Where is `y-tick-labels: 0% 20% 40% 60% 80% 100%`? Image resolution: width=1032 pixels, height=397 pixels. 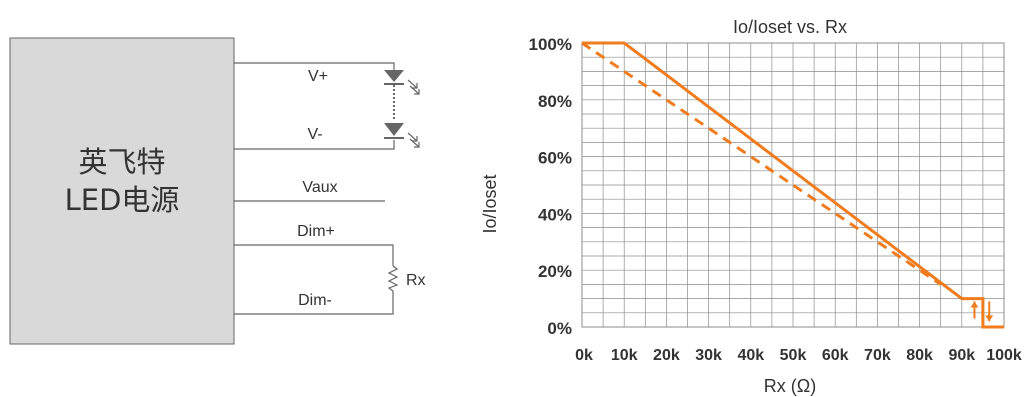 y-tick-labels: 0% 20% 40% 60% 80% 100% is located at coordinates (550, 186).